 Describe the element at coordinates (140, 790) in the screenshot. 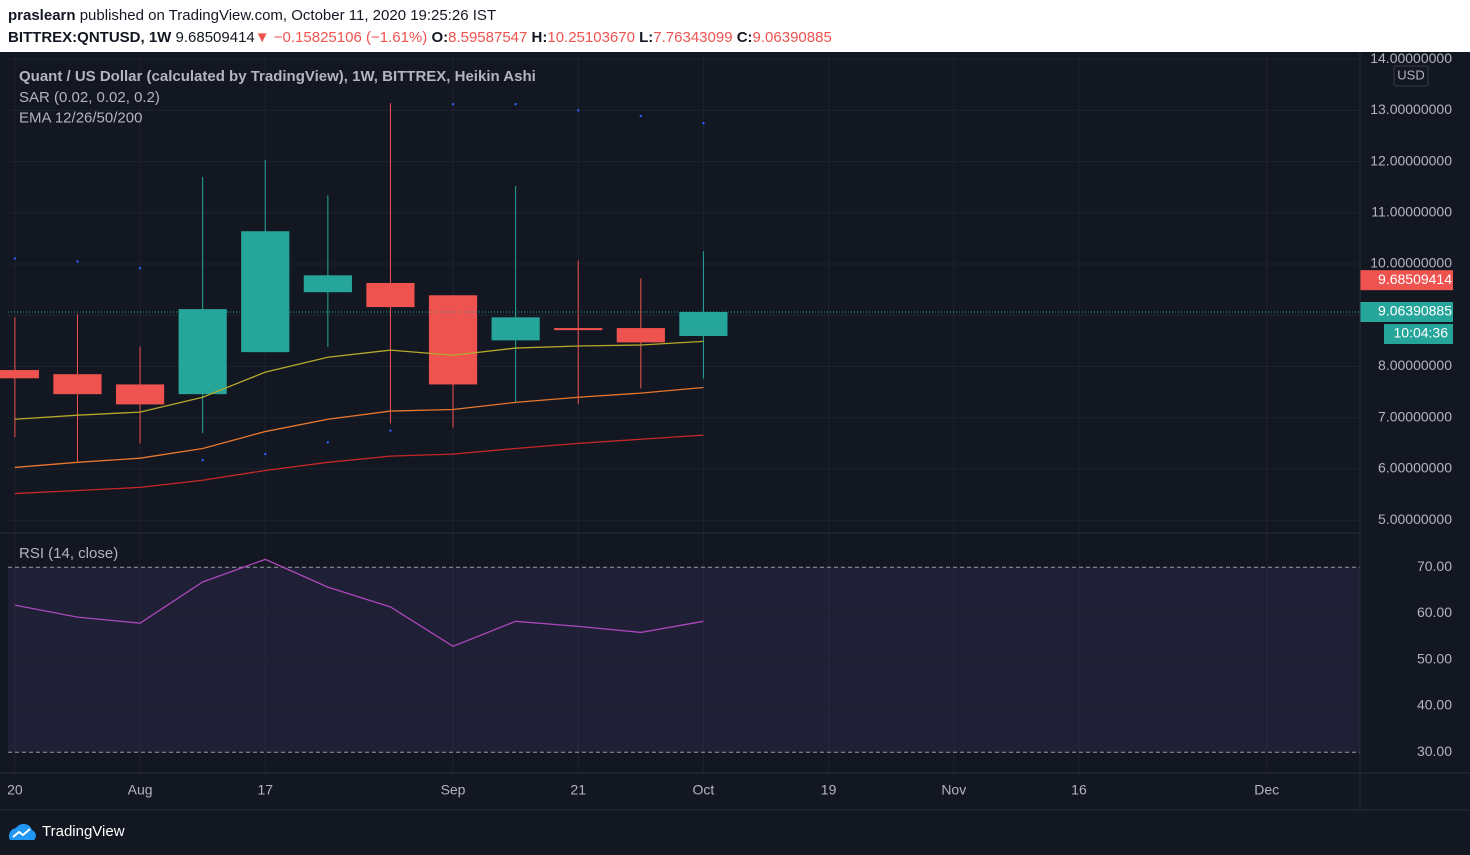

I see `x-tick-label: Aug` at that location.